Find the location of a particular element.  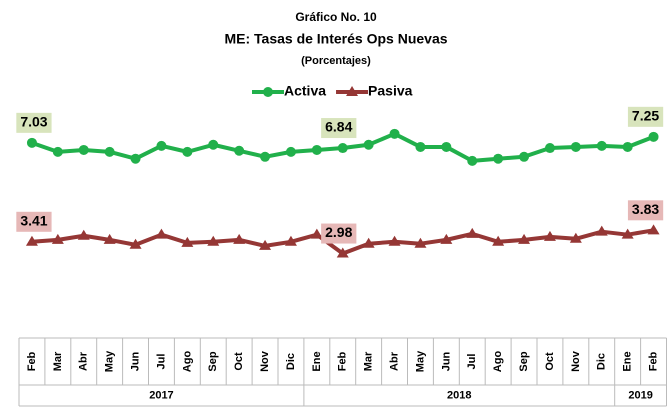

legend-label: Pasiva is located at coordinates (390, 91).